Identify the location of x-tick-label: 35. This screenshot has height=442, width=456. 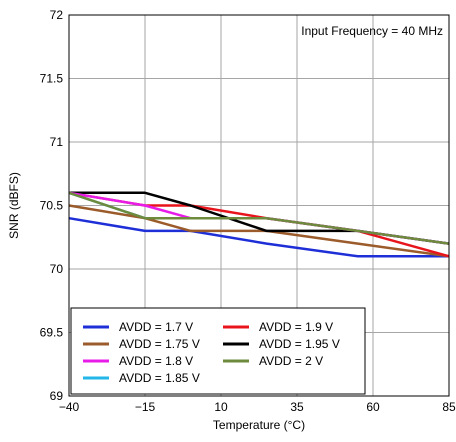
(297, 407).